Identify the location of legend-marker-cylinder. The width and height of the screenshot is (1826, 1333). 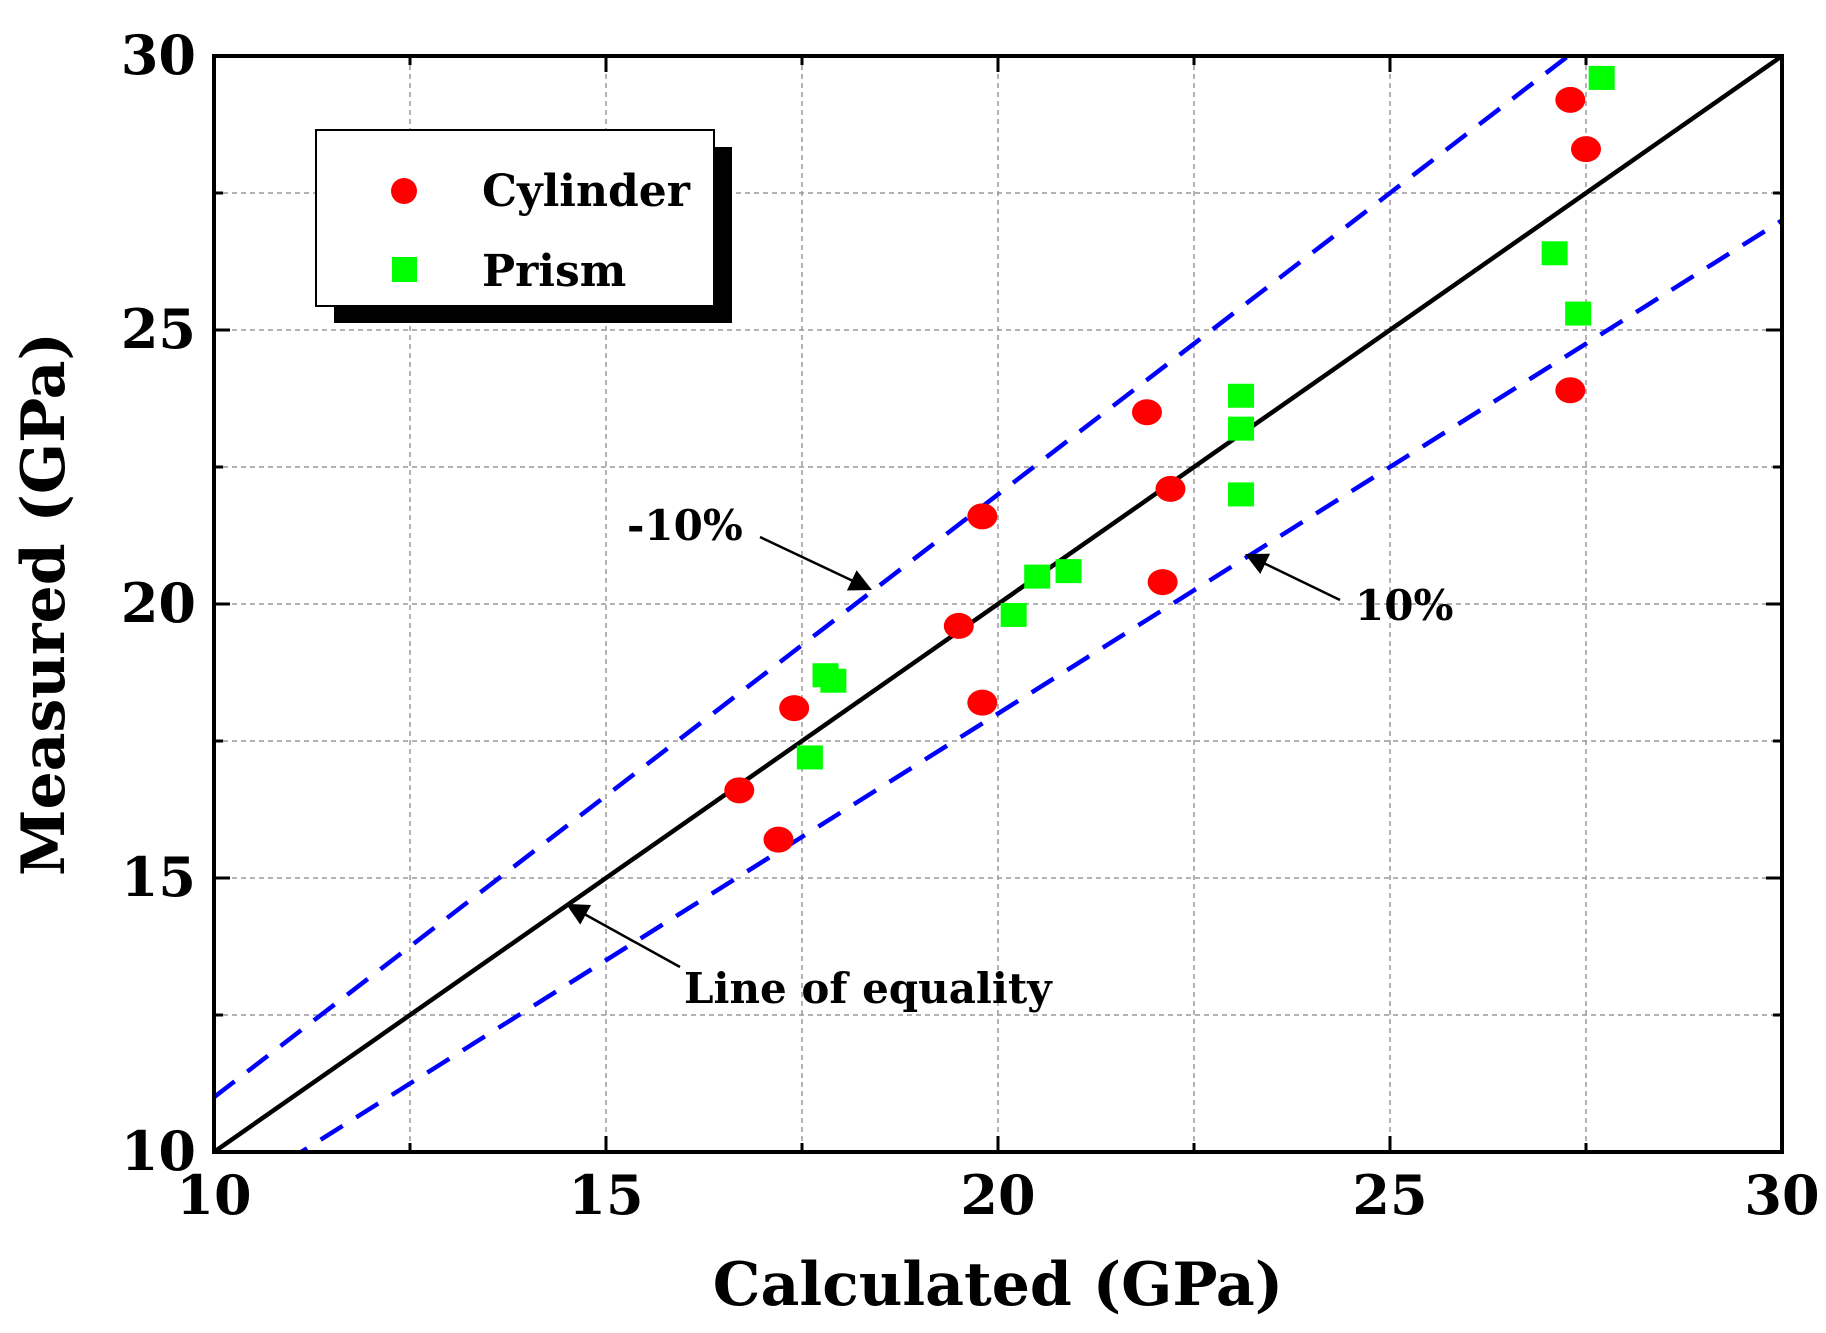
(404, 191).